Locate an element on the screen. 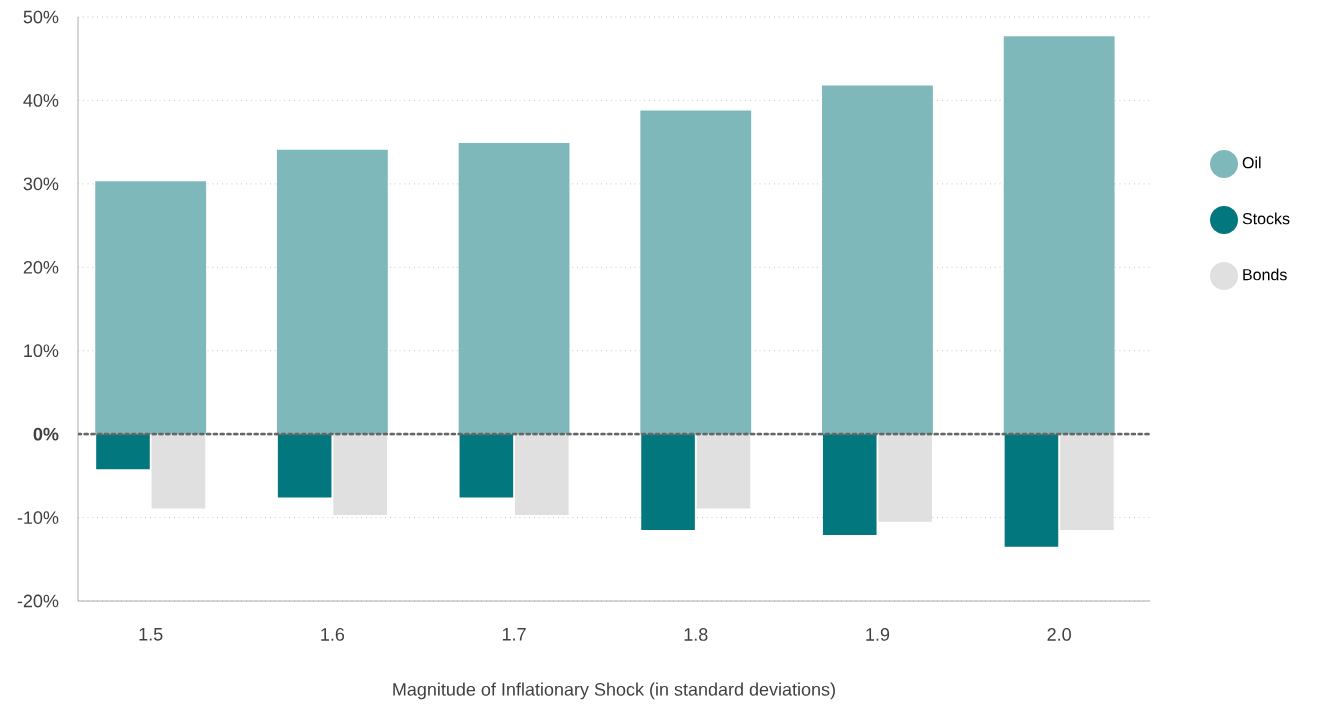  x-tick-label: 1.8 is located at coordinates (696, 634).